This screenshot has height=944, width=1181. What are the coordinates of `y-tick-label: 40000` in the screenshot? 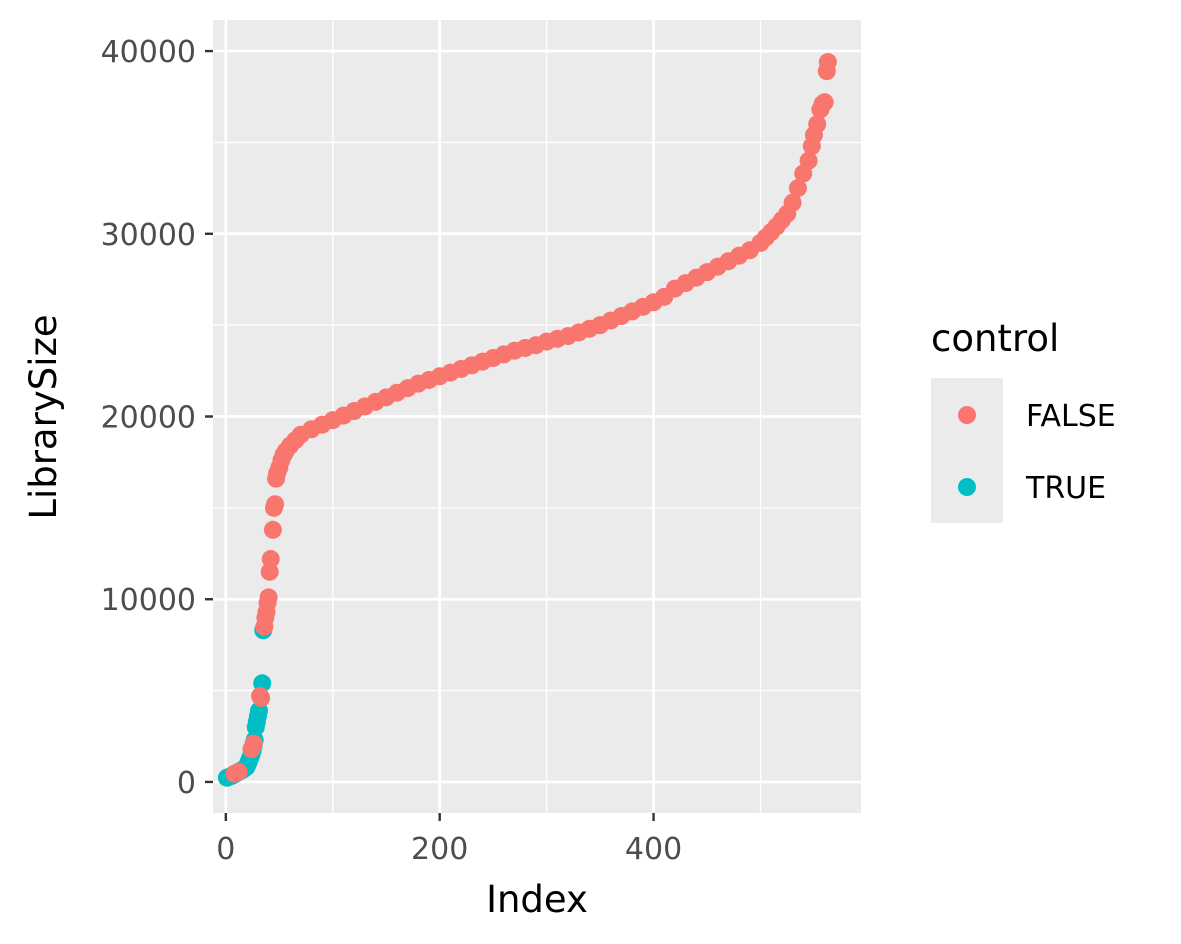 It's located at (148, 52).